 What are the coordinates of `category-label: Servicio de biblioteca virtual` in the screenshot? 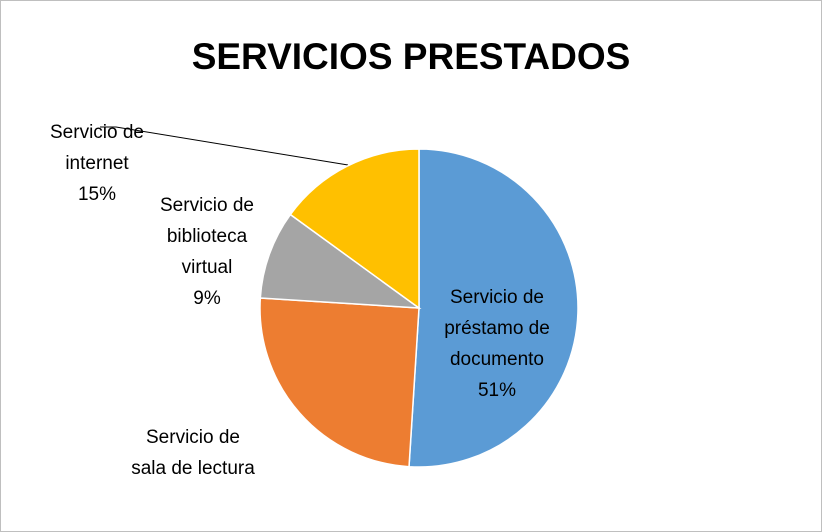 It's located at (207, 236).